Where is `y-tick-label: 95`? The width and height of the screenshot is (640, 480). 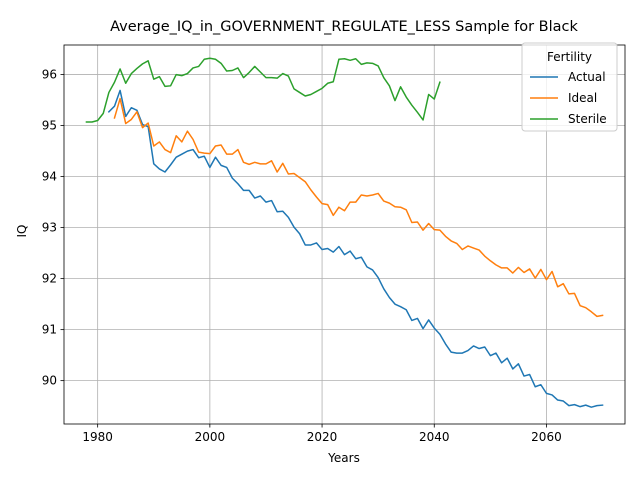
y-tick-label: 95 is located at coordinates (49, 126).